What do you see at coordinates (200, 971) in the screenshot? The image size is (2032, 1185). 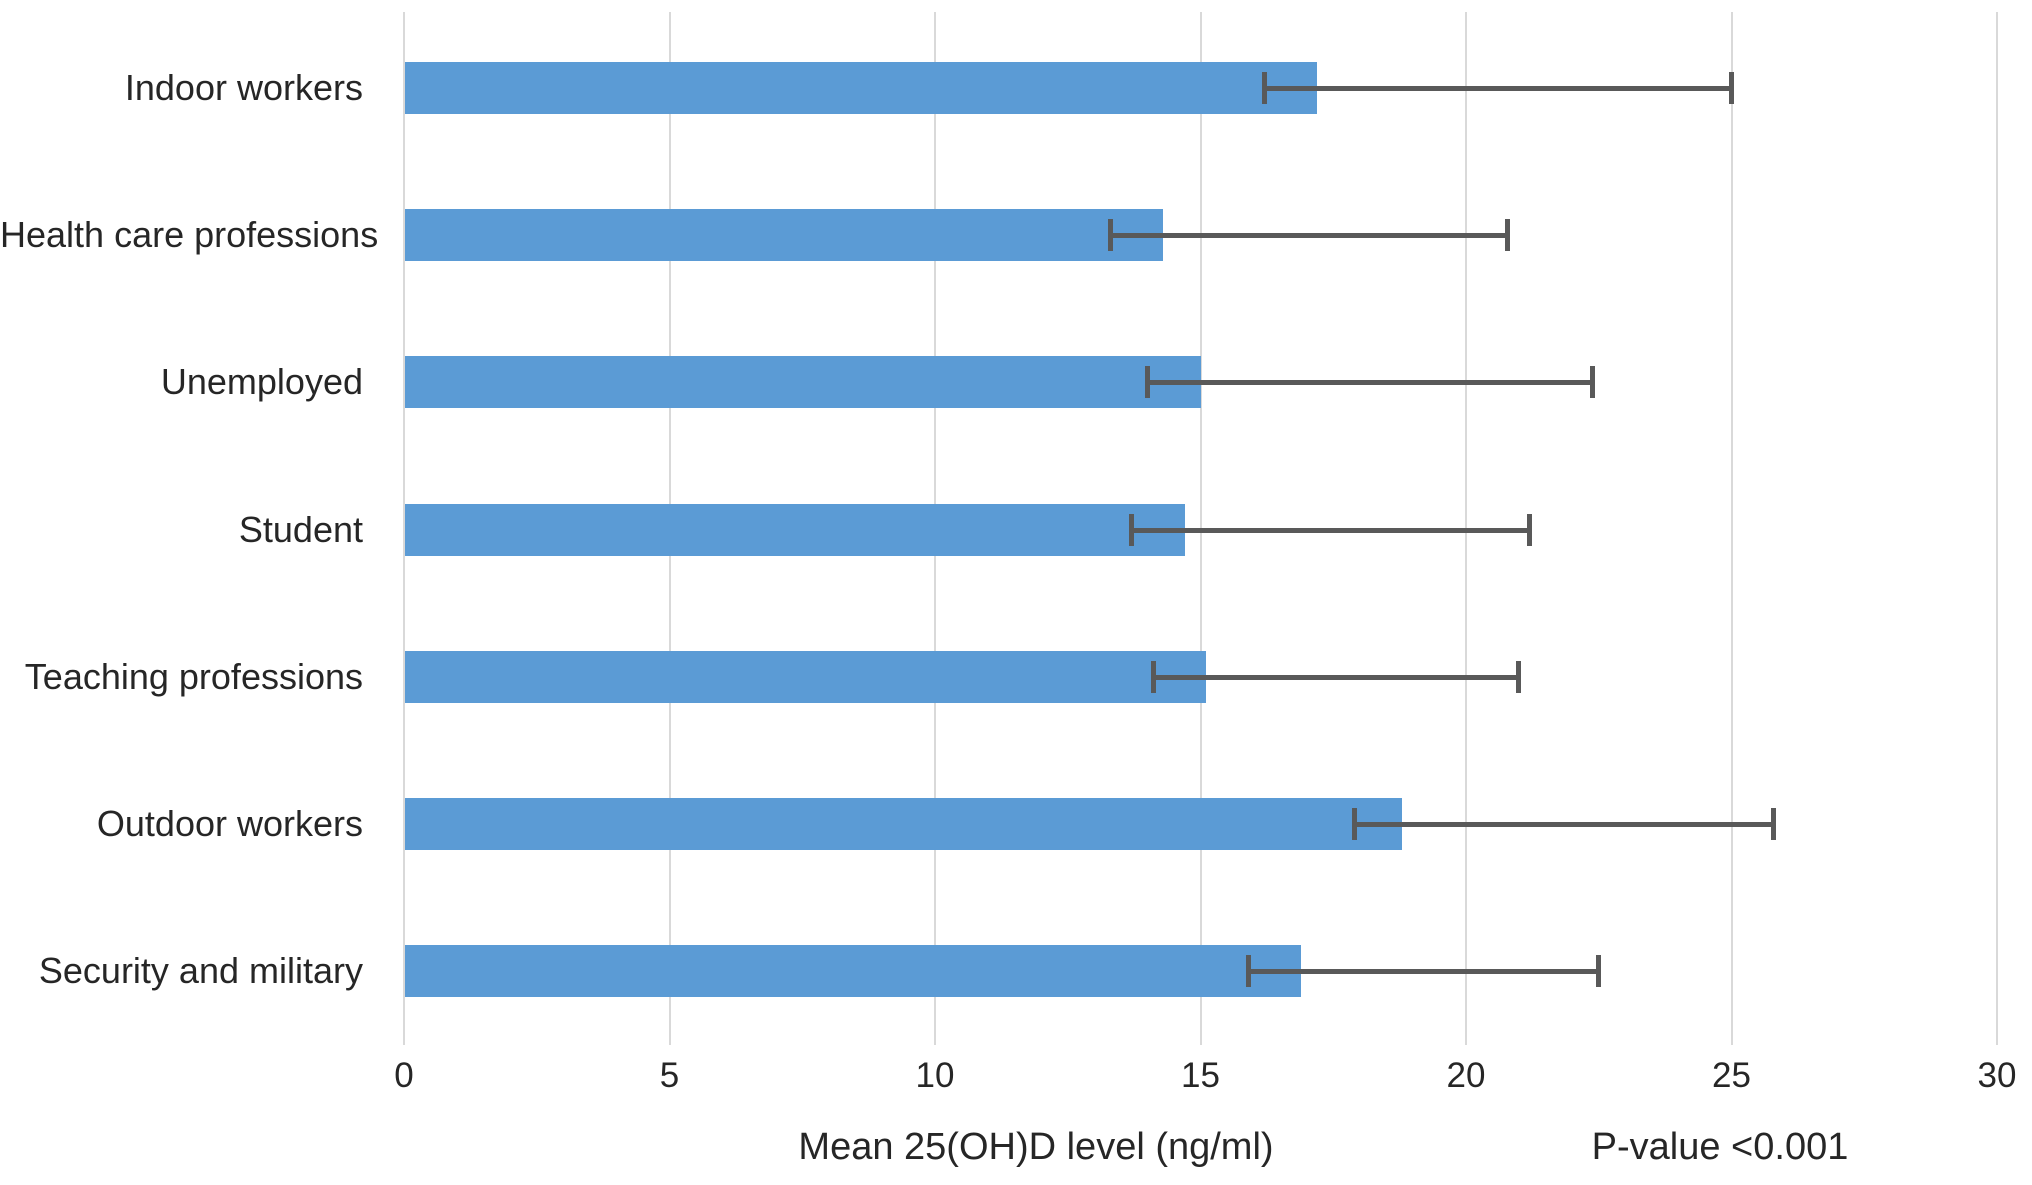 I see `category-label: Security and military` at bounding box center [200, 971].